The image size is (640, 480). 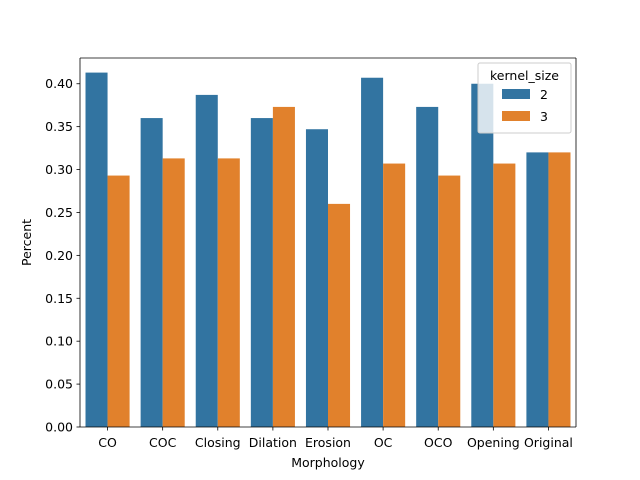 I want to click on y-axis-label: Percent, so click(x=26, y=242).